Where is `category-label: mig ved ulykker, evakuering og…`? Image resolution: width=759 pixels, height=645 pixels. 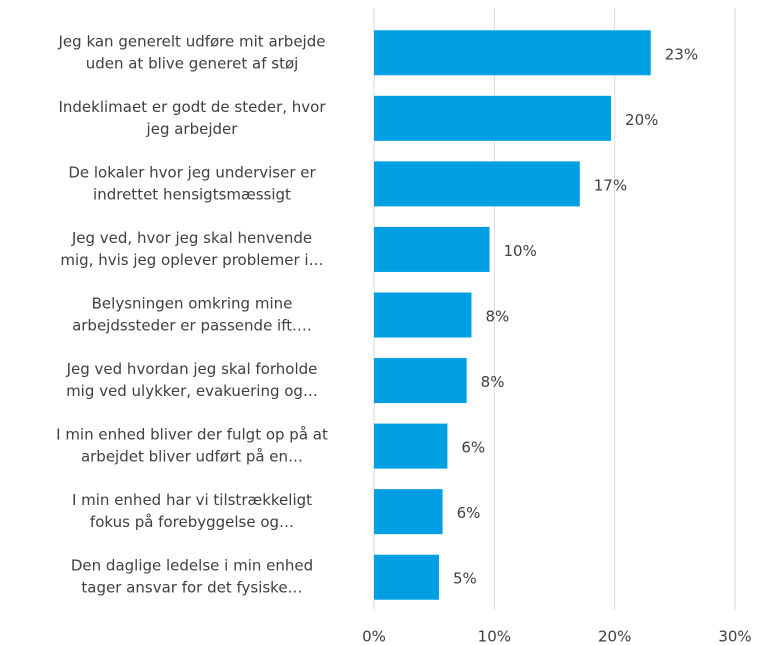 category-label: mig ved ulykker, evakuering og… is located at coordinates (192, 391).